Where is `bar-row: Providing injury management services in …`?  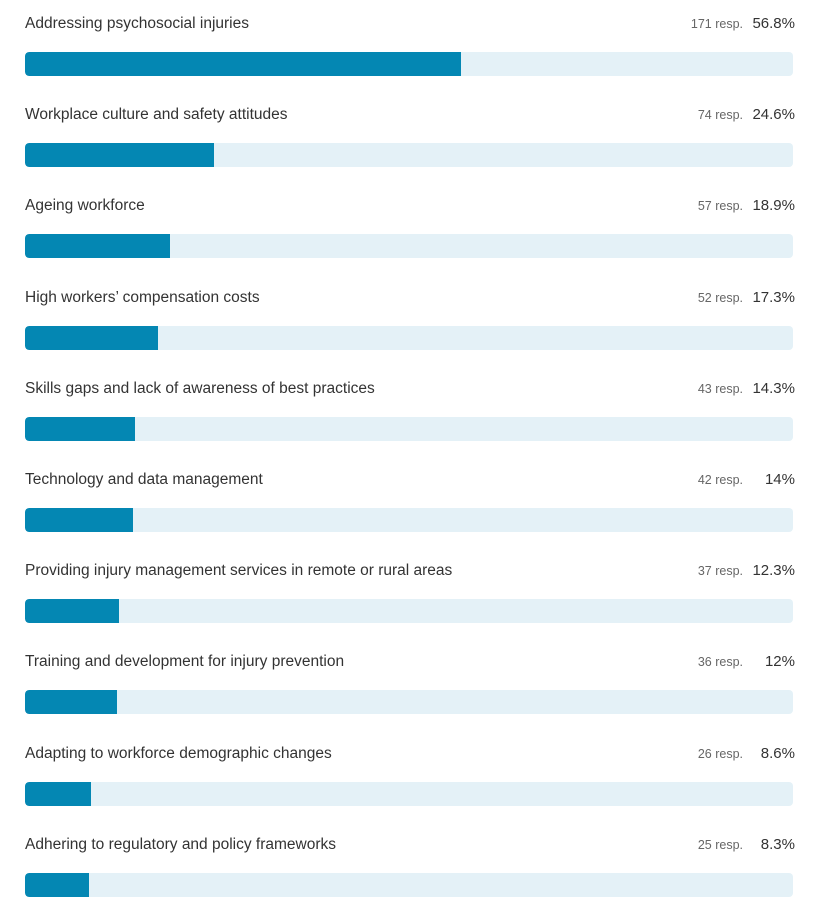 bar-row: Providing injury management services in … is located at coordinates (410, 587).